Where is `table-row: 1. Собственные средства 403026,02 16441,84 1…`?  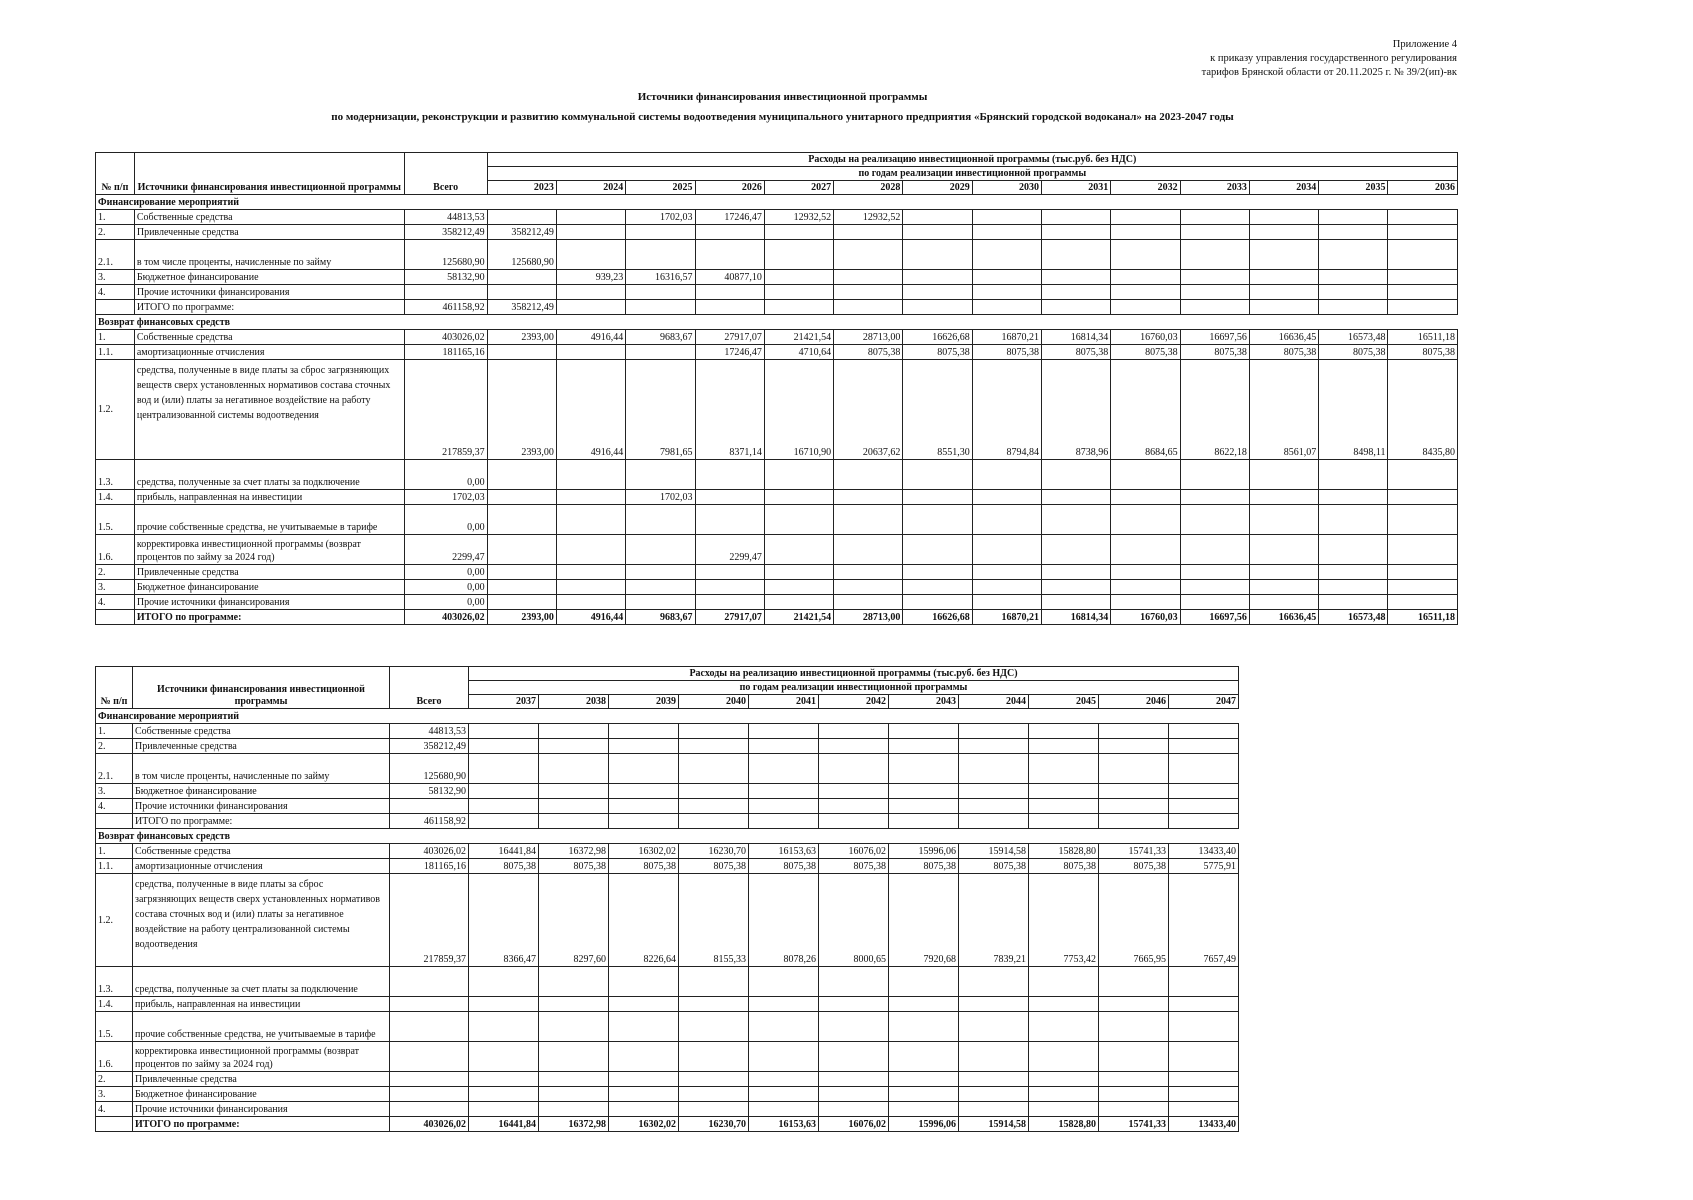
table-row: 1. Собственные средства 403026,02 16441,84 1… is located at coordinates (667, 851).